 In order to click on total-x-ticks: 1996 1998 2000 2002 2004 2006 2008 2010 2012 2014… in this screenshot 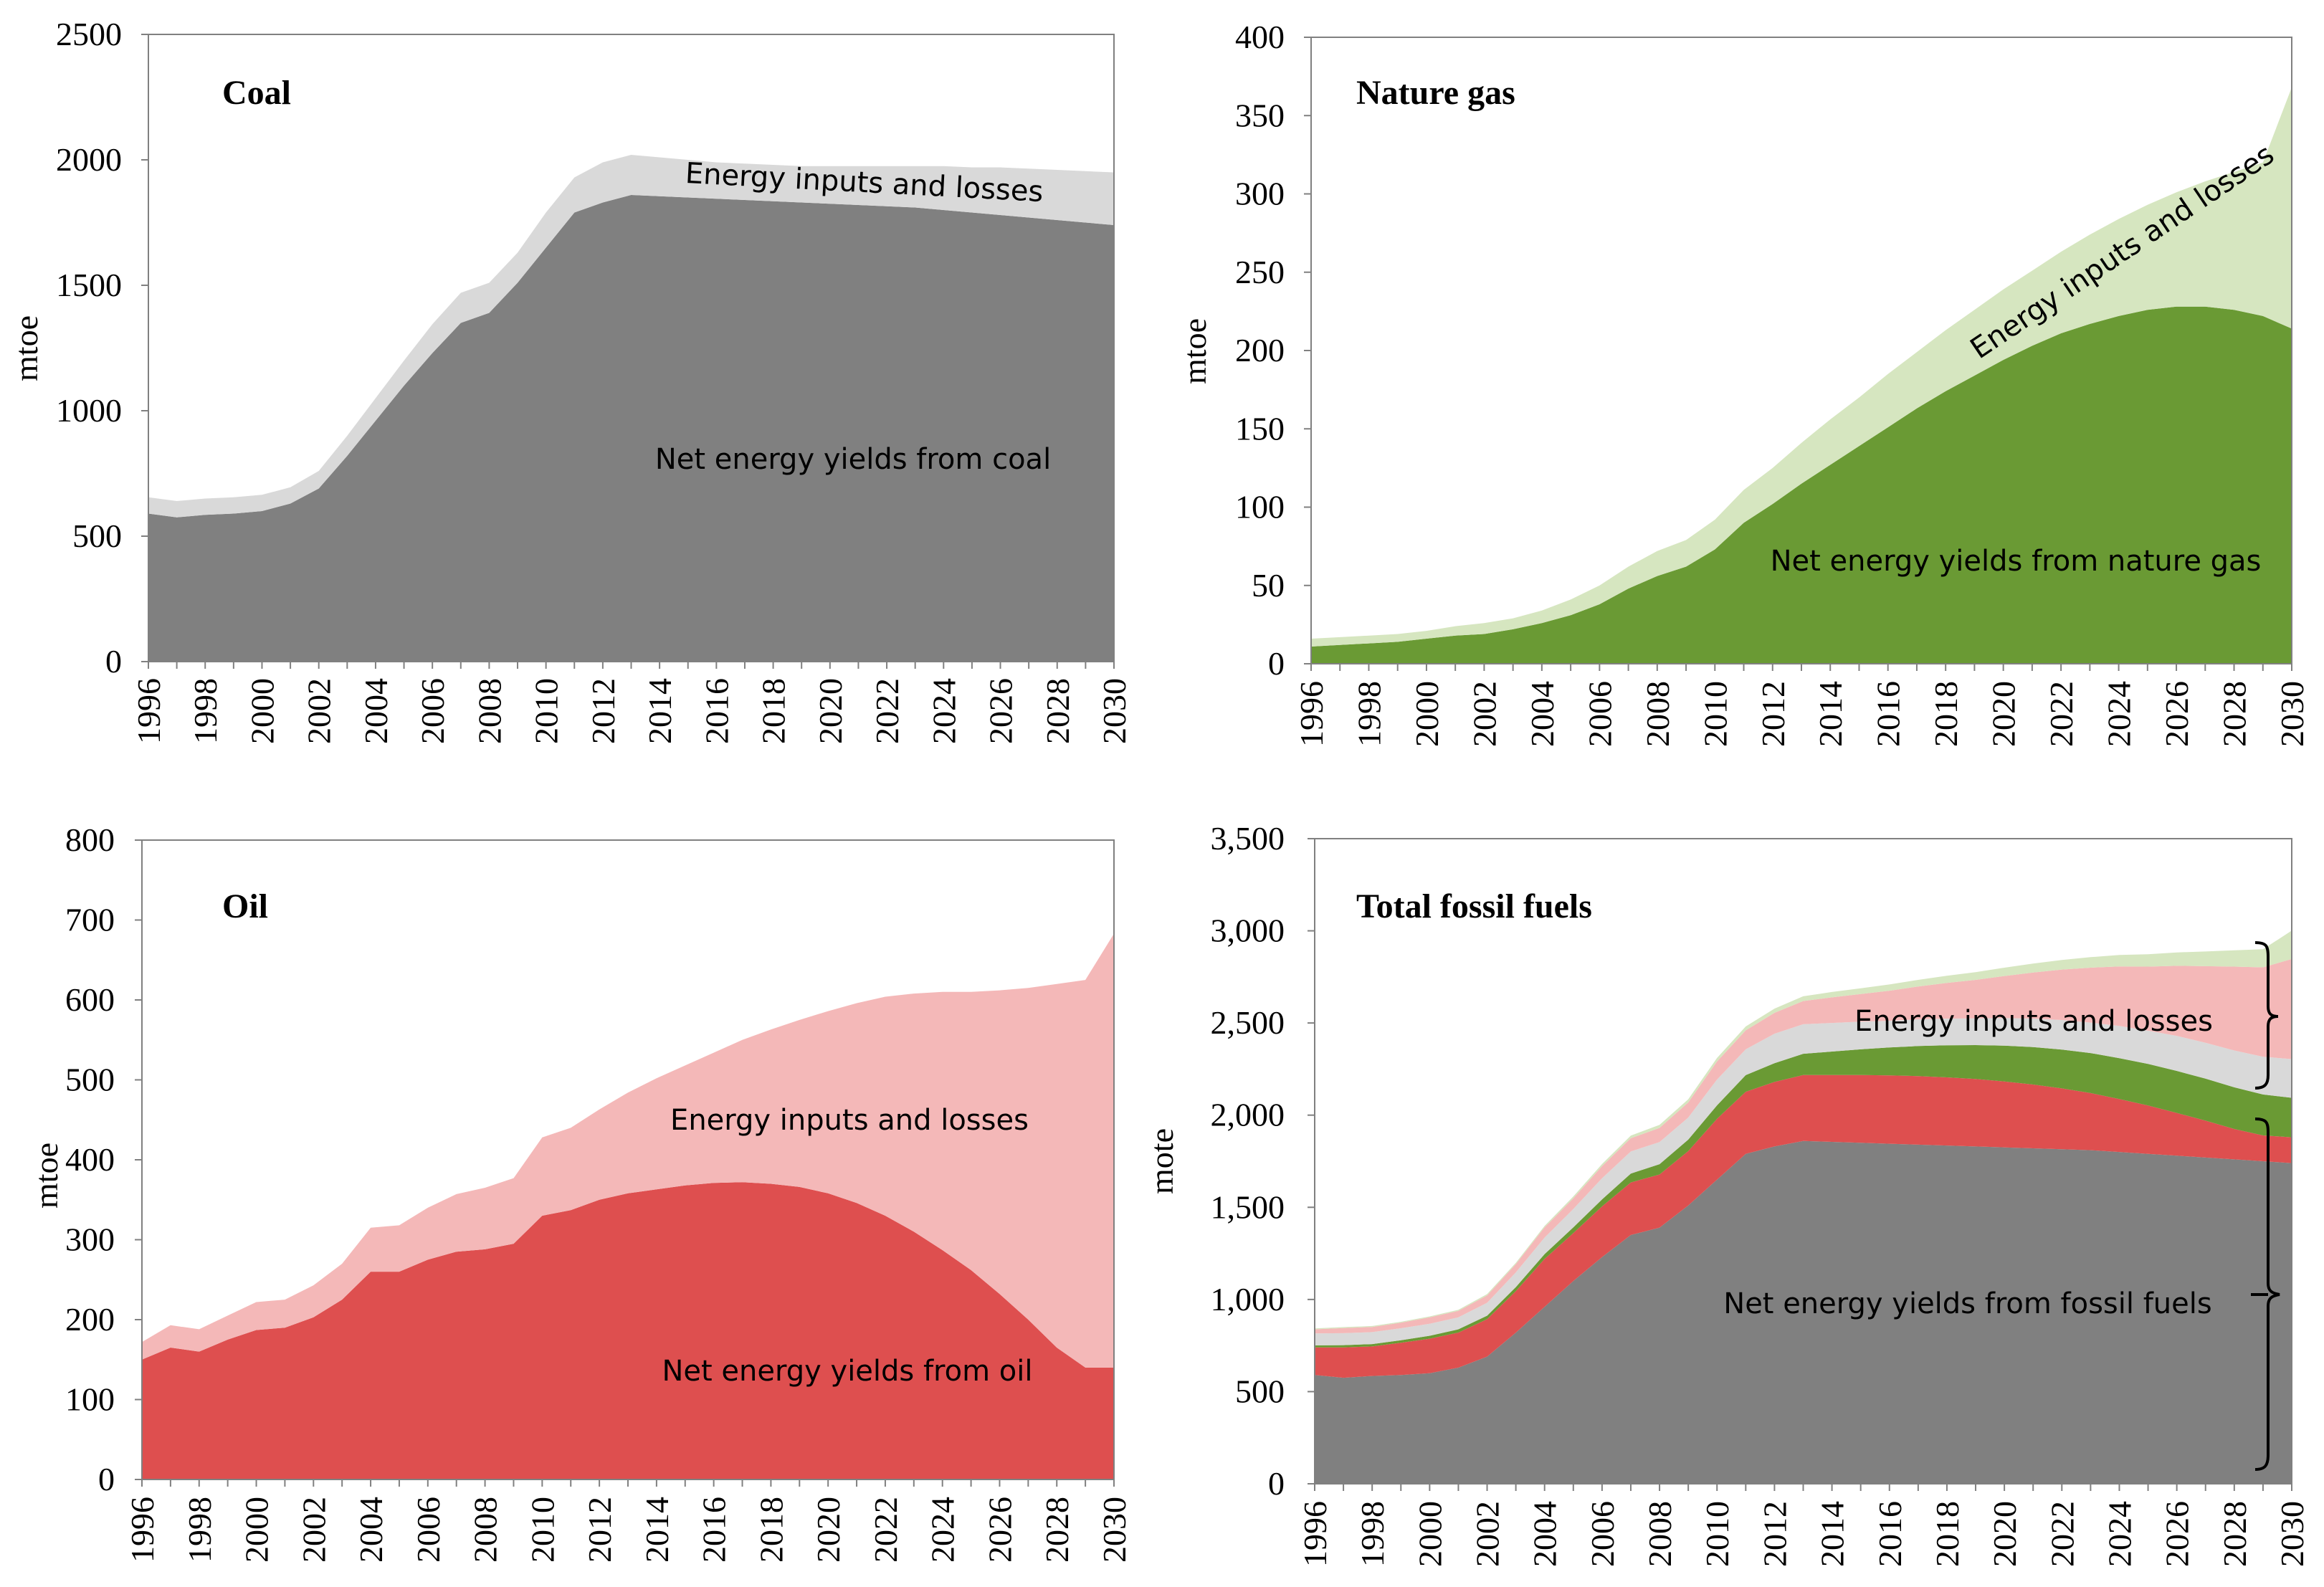, I will do `click(1803, 1525)`.